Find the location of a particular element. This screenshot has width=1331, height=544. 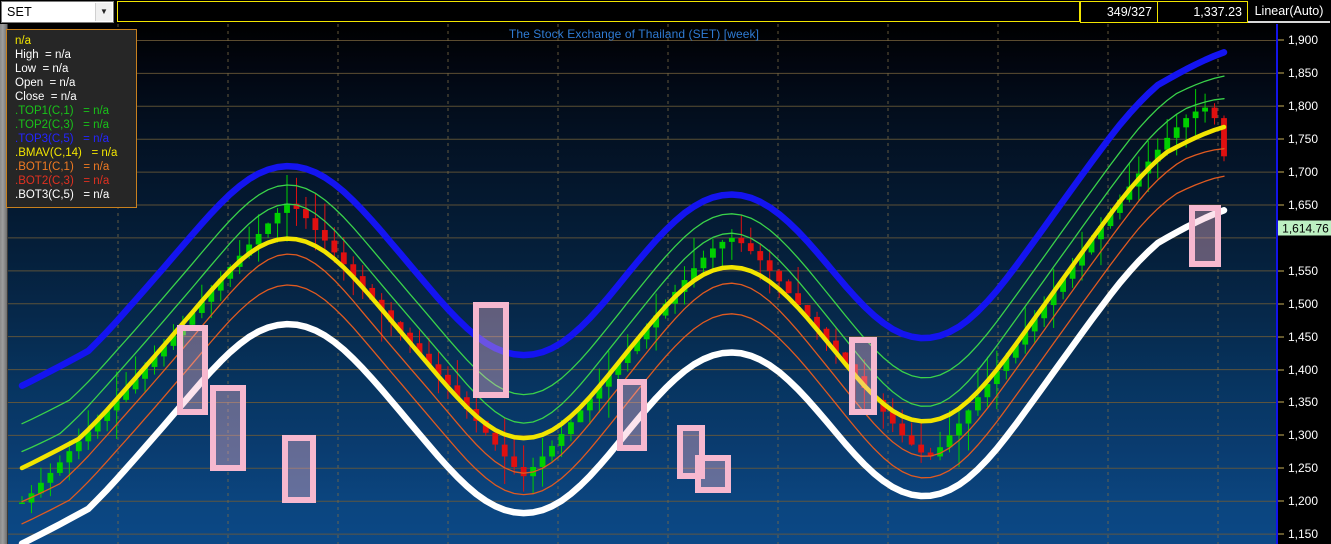

legend-row: .BOT3(C,5) = n/a is located at coordinates (62, 195).